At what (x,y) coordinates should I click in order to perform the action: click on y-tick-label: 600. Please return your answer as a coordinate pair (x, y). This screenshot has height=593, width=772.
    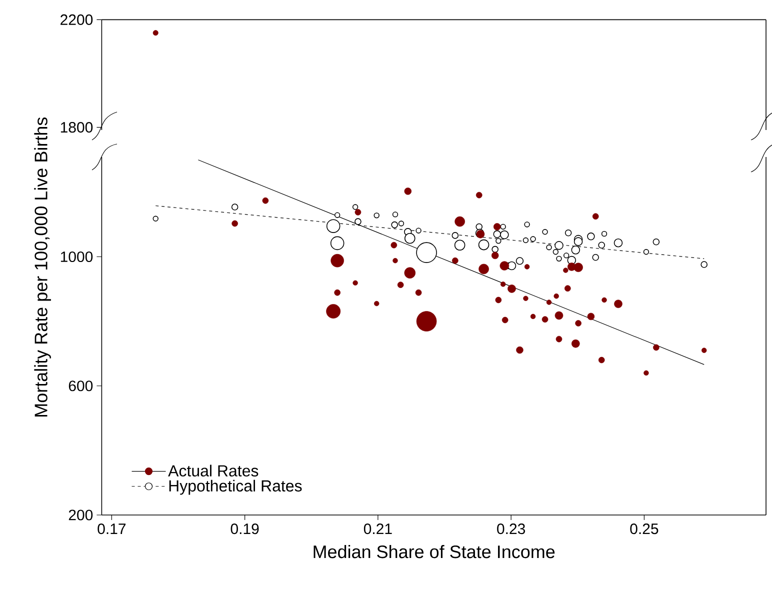
    Looking at the image, I should click on (80, 386).